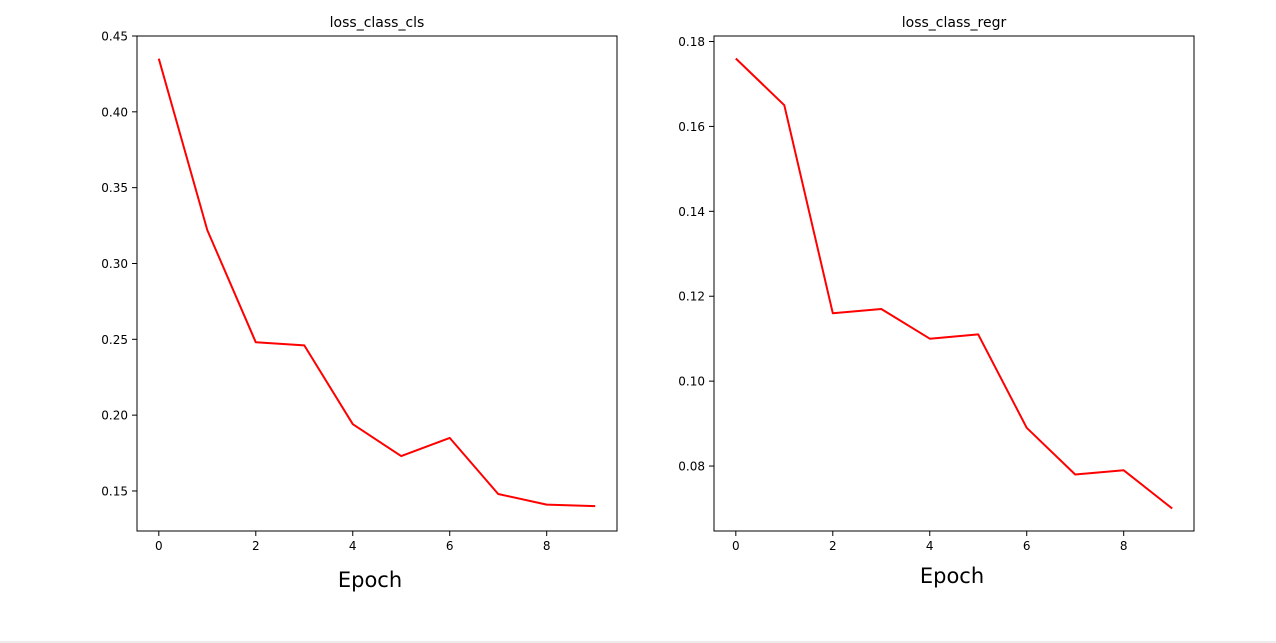 This screenshot has height=643, width=1276. Describe the element at coordinates (370, 580) in the screenshot. I see `x-axis-label-chart-1: Epoch` at that location.